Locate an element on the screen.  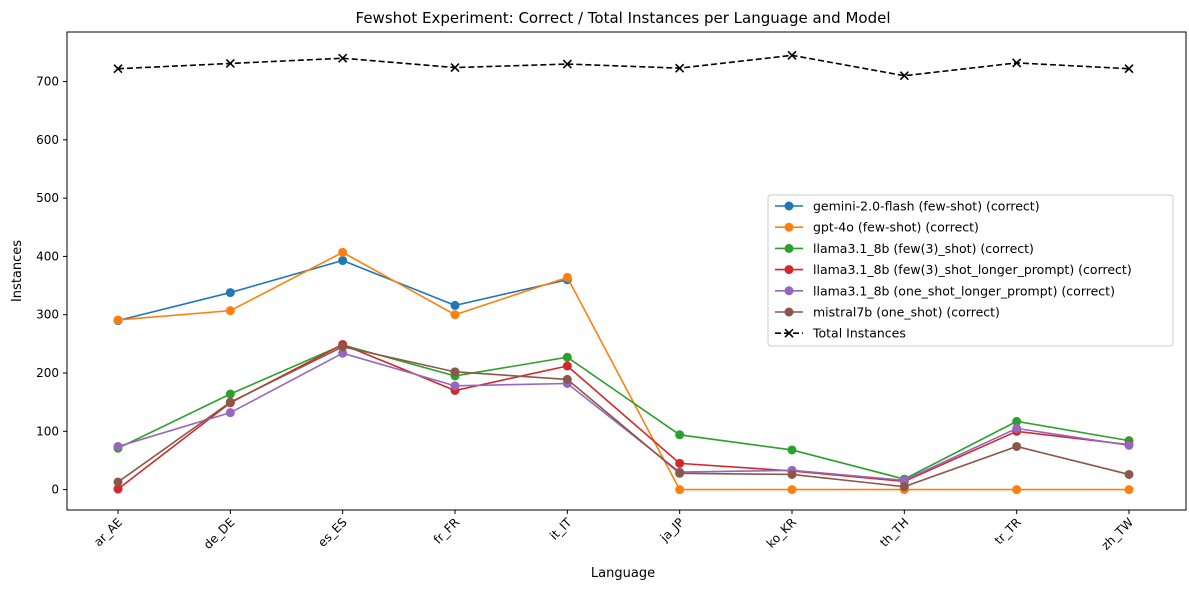
legend-box is located at coordinates (970, 270).